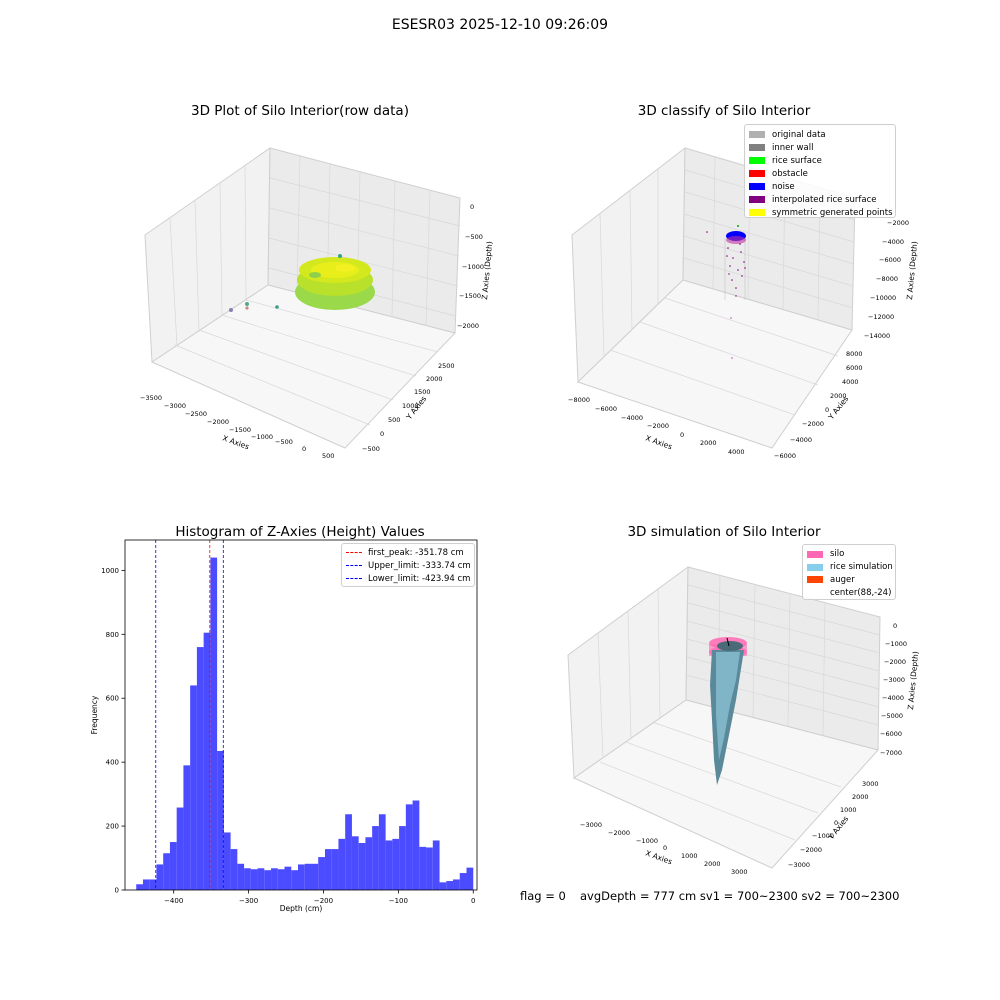 The image size is (1000, 1000). I want to click on p4-ztick: −4000, so click(893, 698).